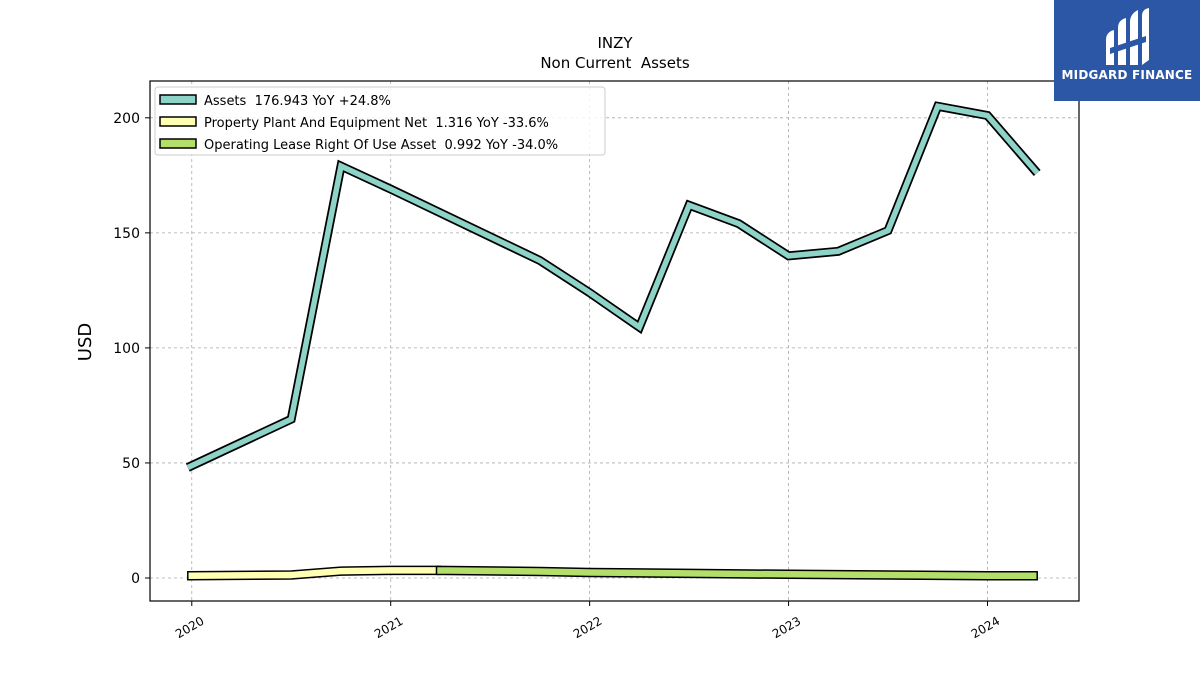 The image size is (1200, 675). I want to click on x-tick-label: 2023, so click(786, 627).